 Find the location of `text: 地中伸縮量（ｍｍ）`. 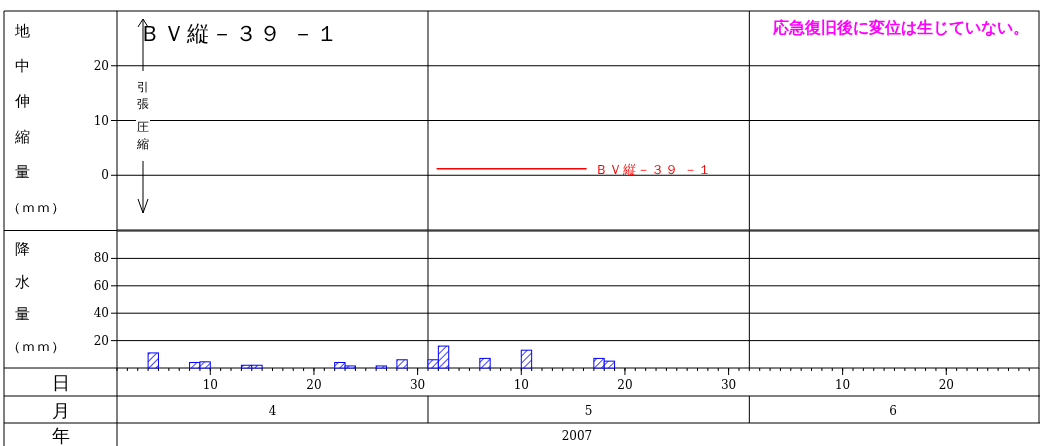

text: 地中伸縮量（ｍｍ） is located at coordinates (32, 118).